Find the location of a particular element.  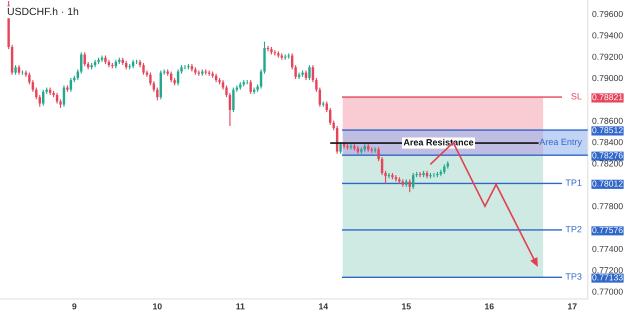

y-tick-label: 0.78821 is located at coordinates (607, 97).